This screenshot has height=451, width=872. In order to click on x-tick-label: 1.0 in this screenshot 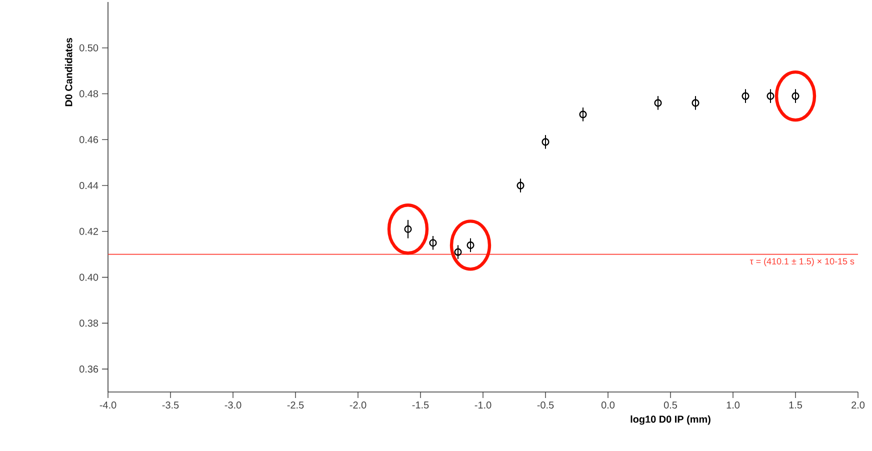, I will do `click(733, 405)`.